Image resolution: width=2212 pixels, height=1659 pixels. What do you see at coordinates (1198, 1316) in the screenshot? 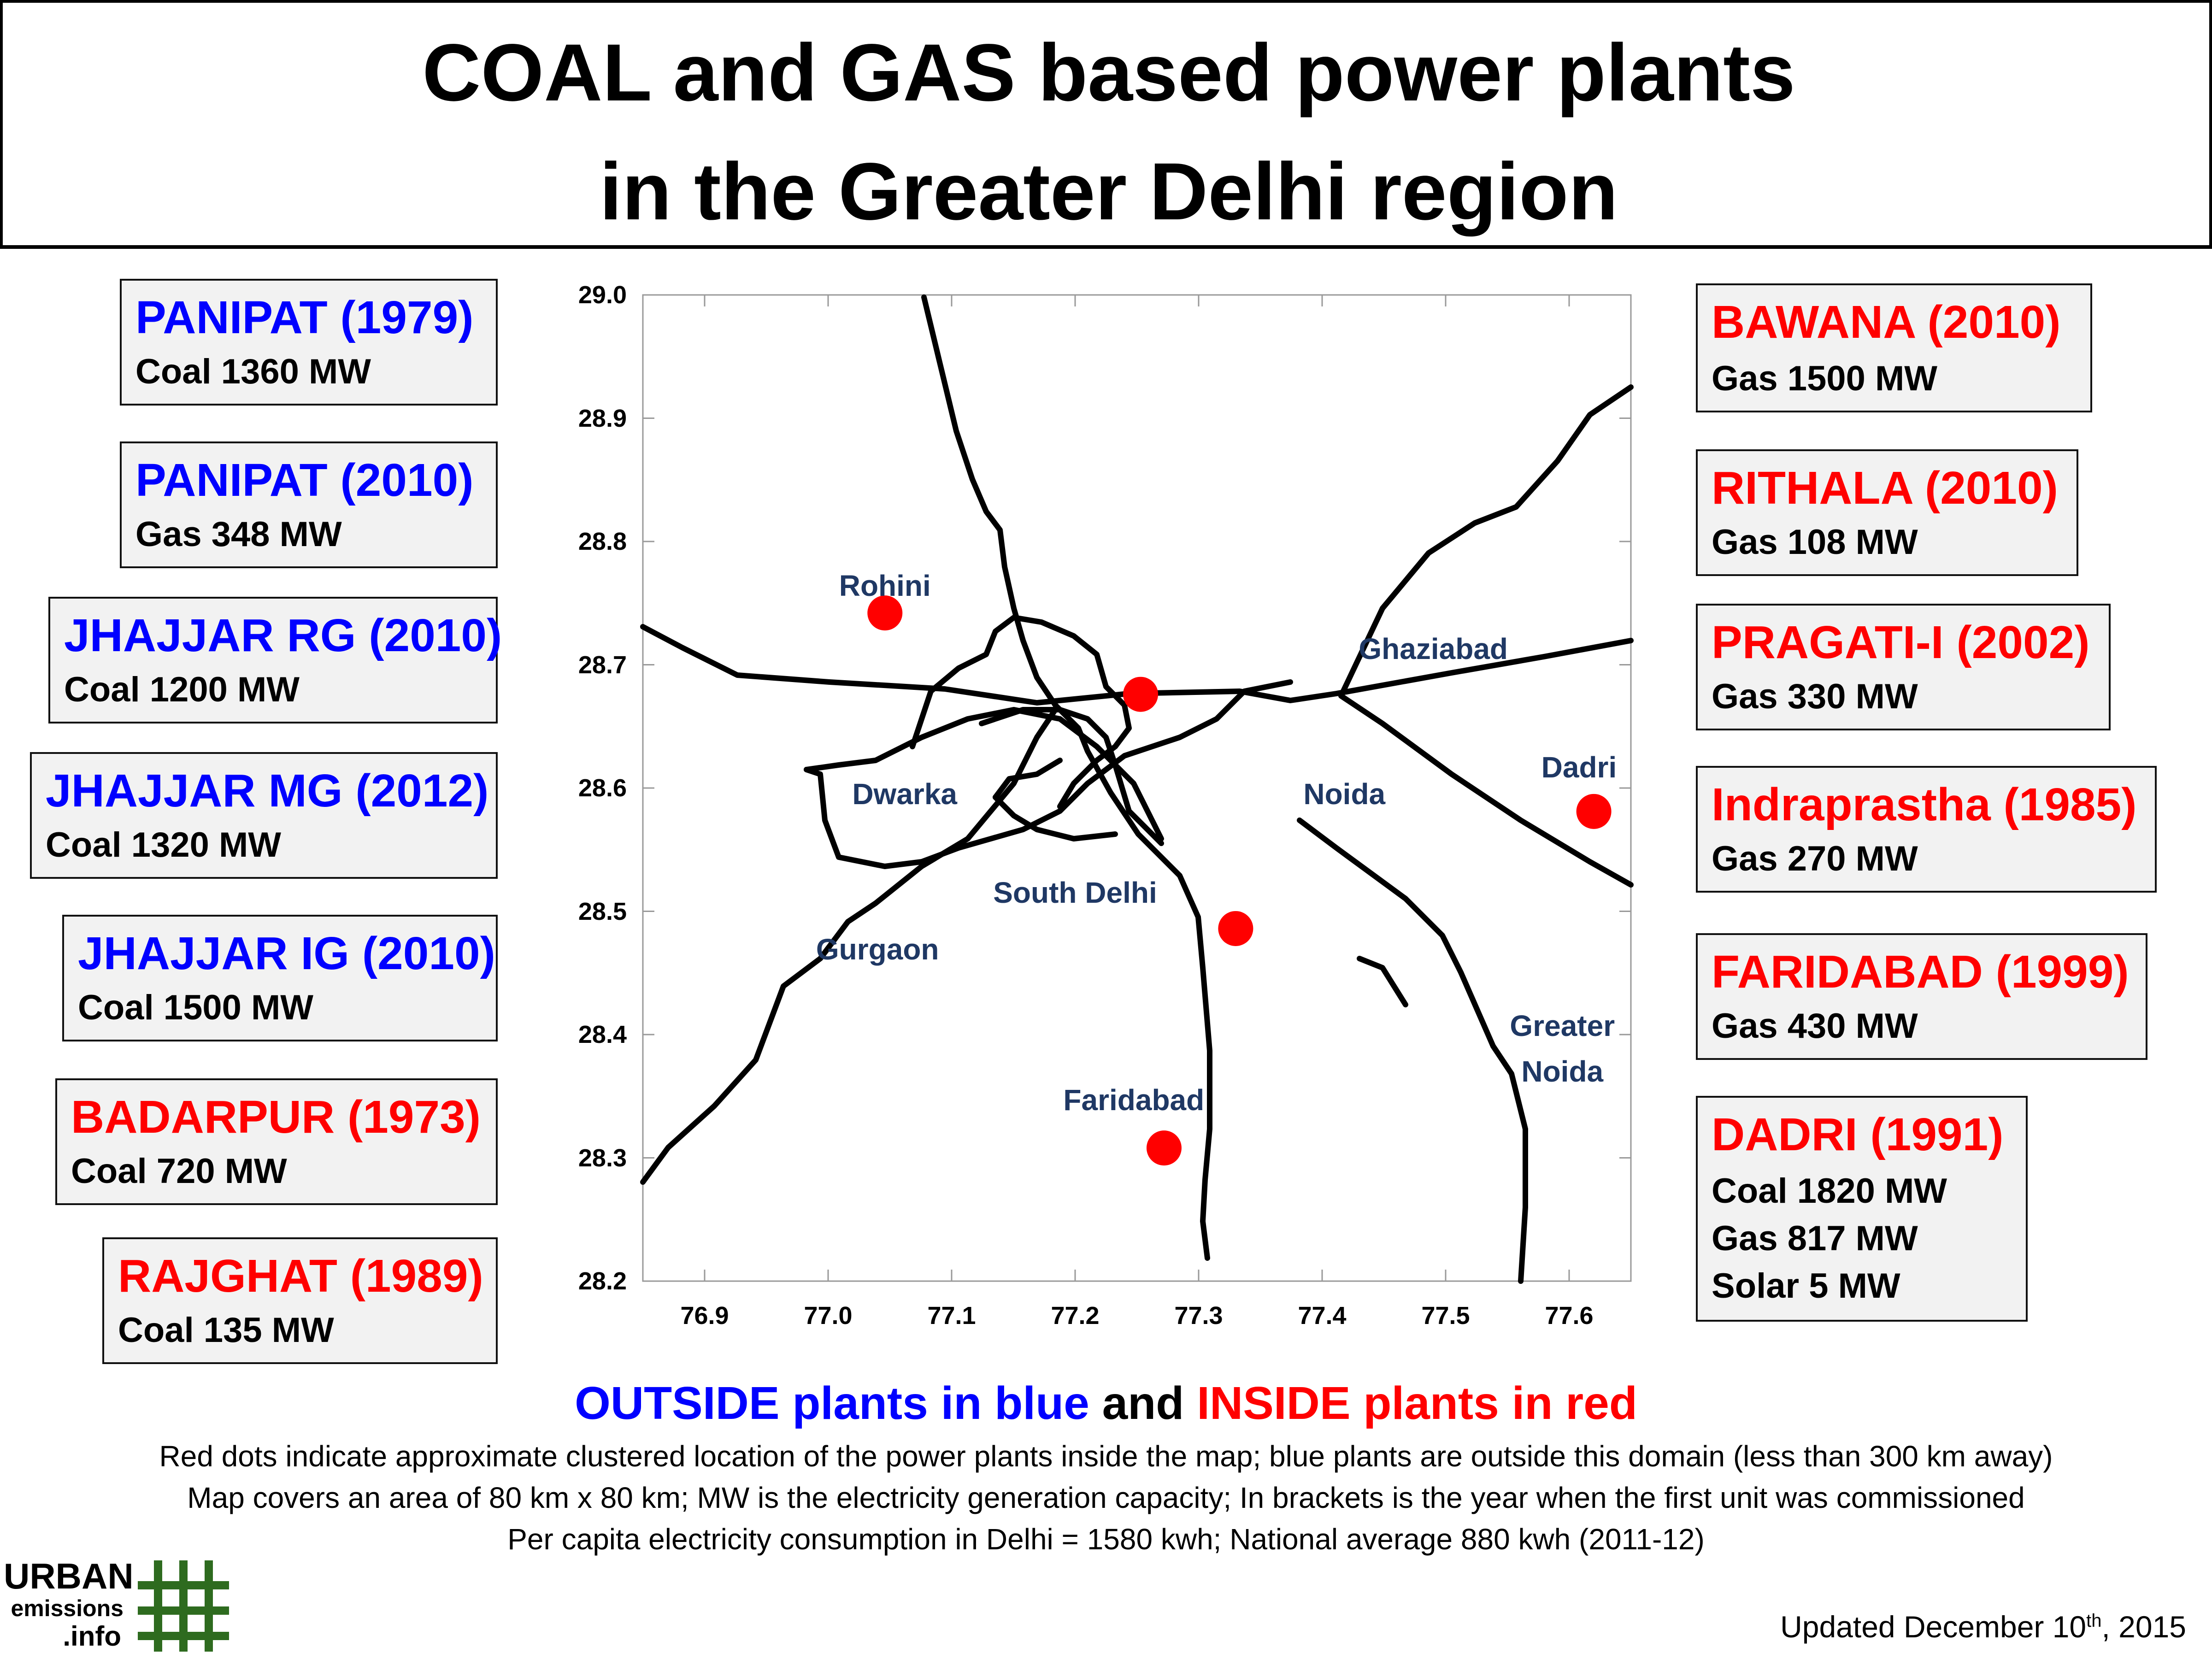
I see `x-tick-label: 77.3` at bounding box center [1198, 1316].